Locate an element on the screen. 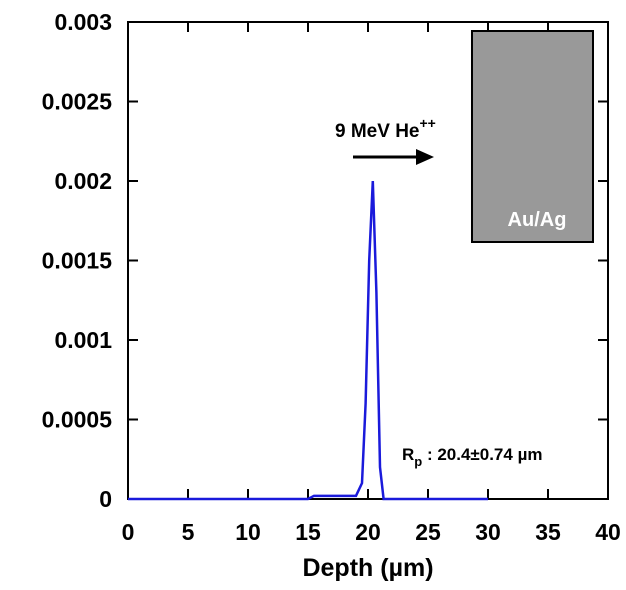 Image resolution: width=626 pixels, height=590 pixels. x-tick-label: 20 is located at coordinates (368, 532).